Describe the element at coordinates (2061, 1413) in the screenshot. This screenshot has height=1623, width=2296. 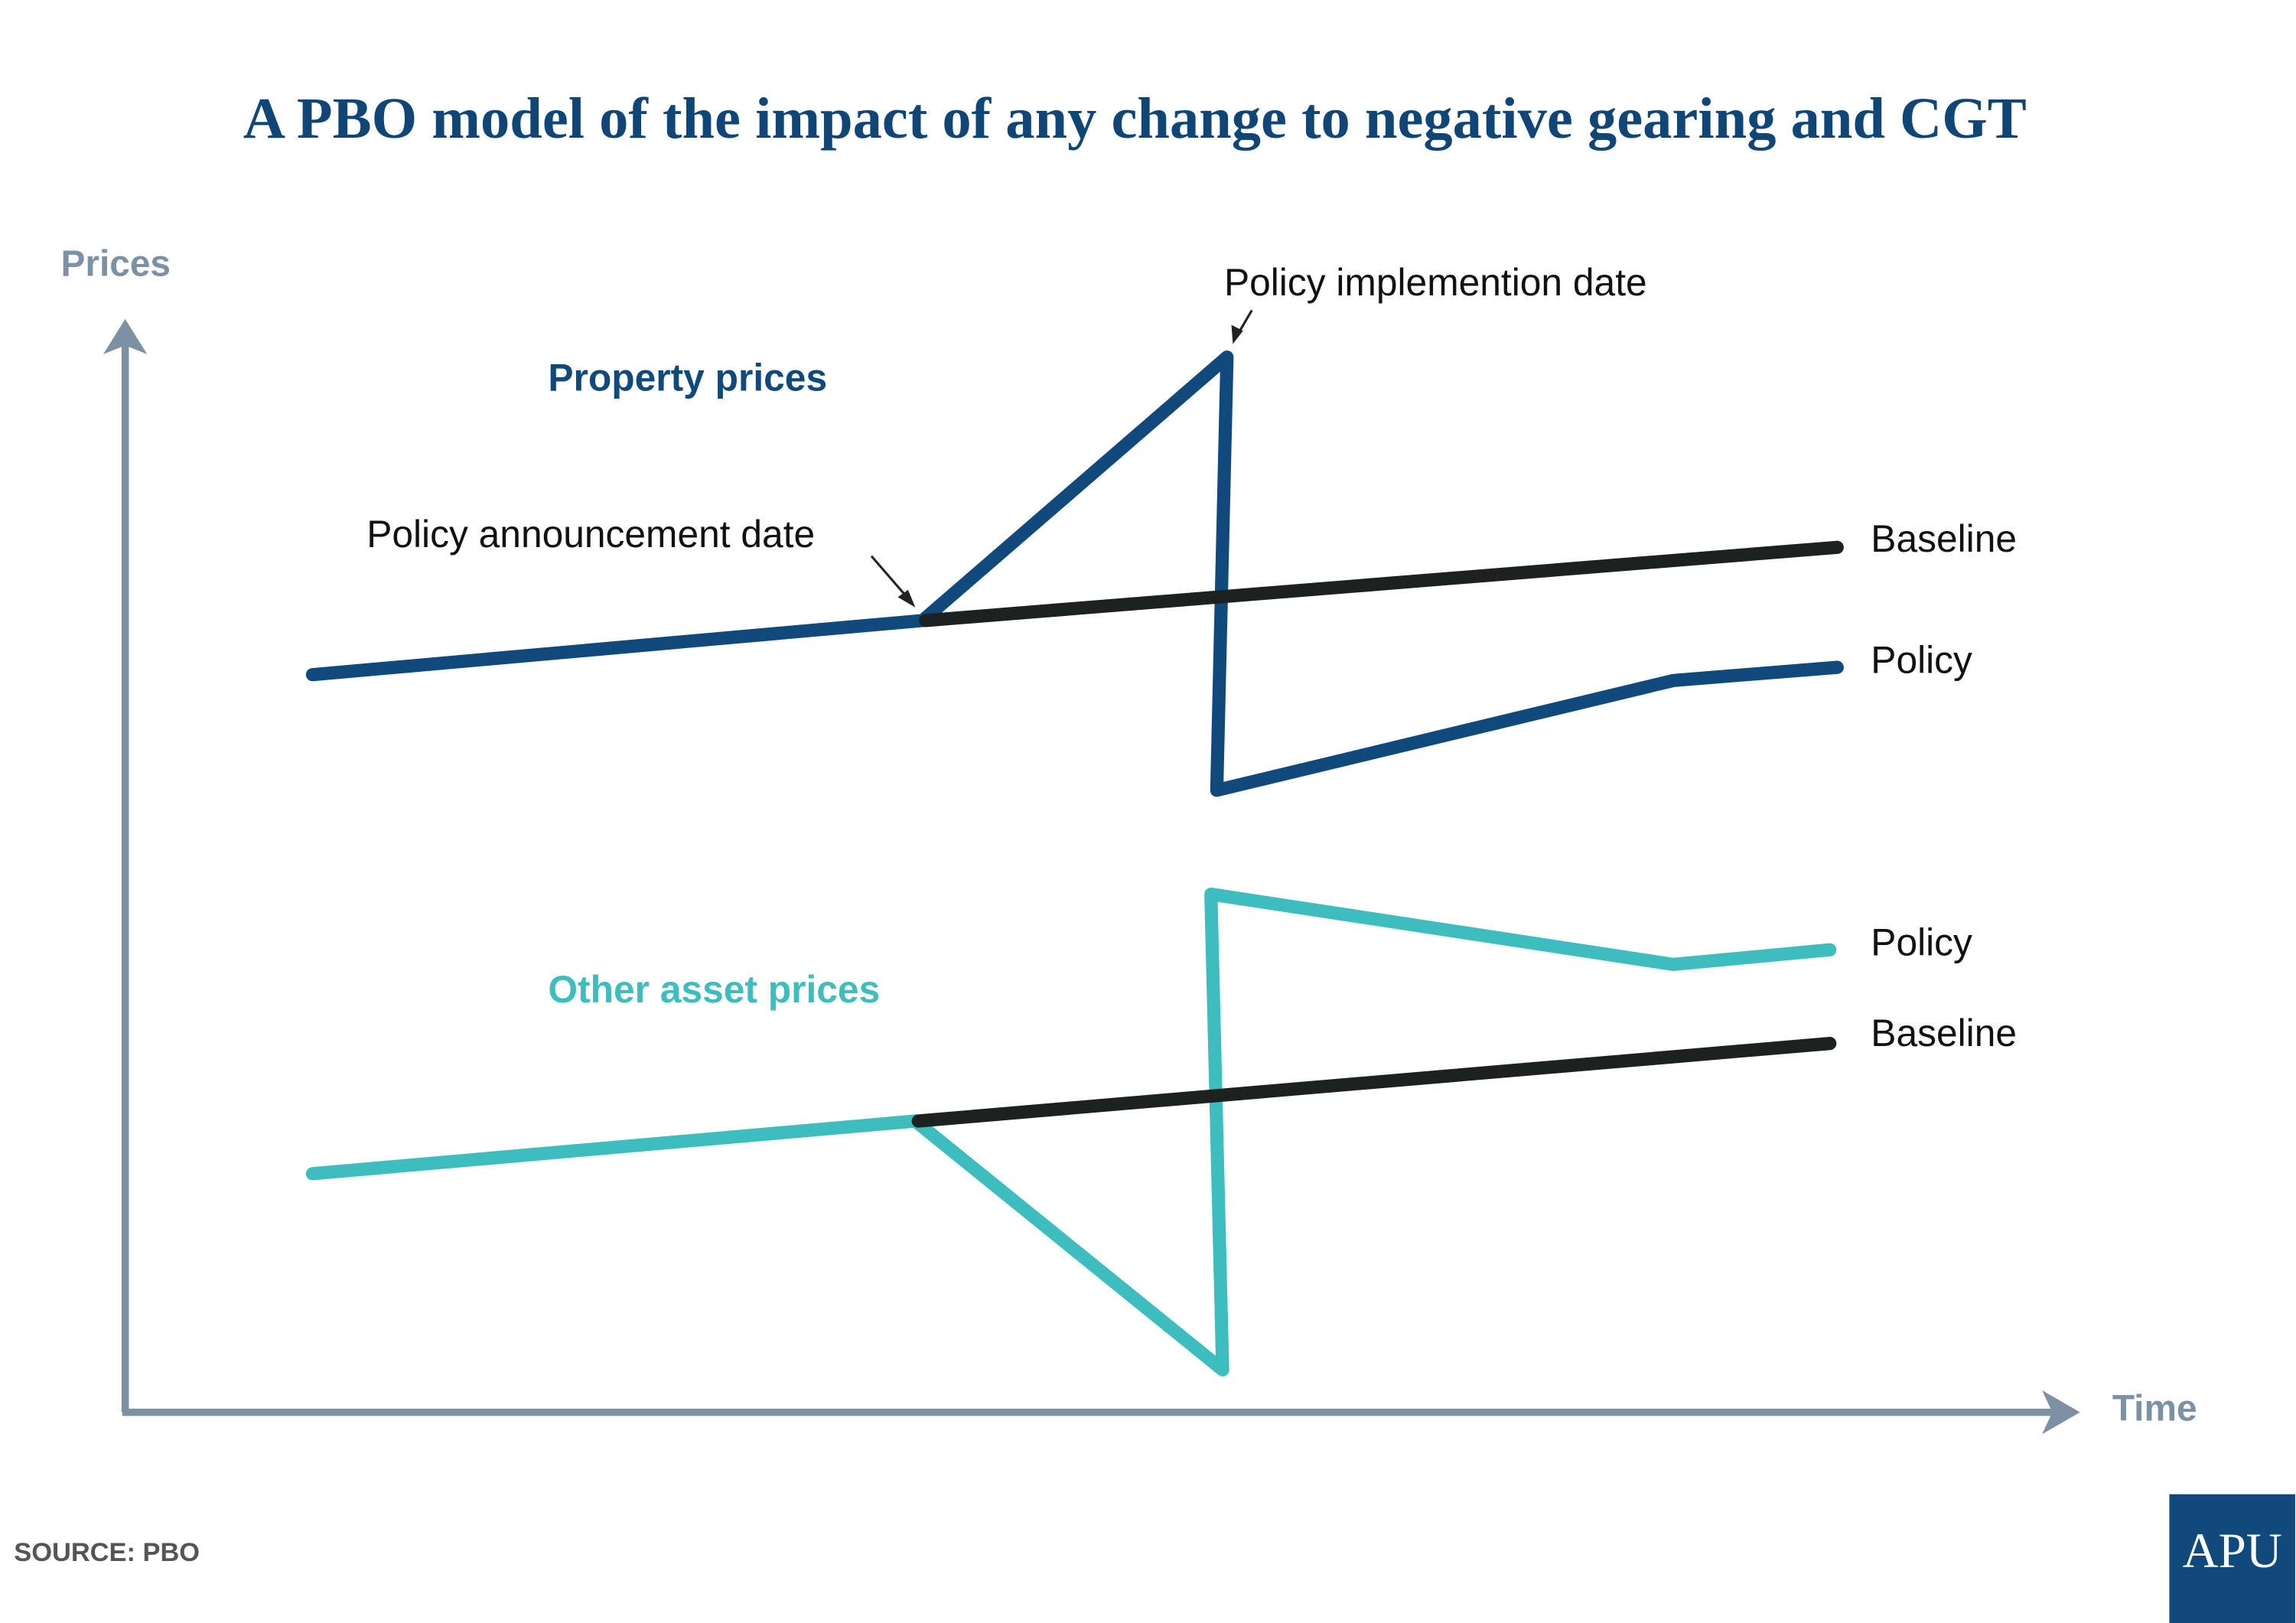
I see `x-axis-arrow` at that location.